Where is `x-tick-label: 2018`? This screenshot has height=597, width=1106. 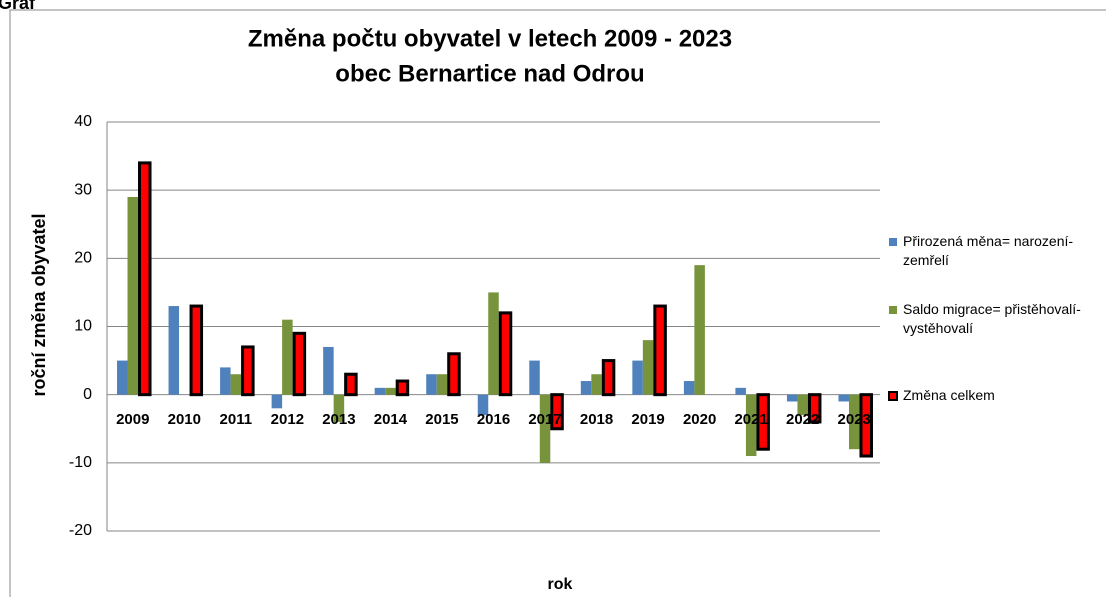
x-tick-label: 2018 is located at coordinates (596, 419).